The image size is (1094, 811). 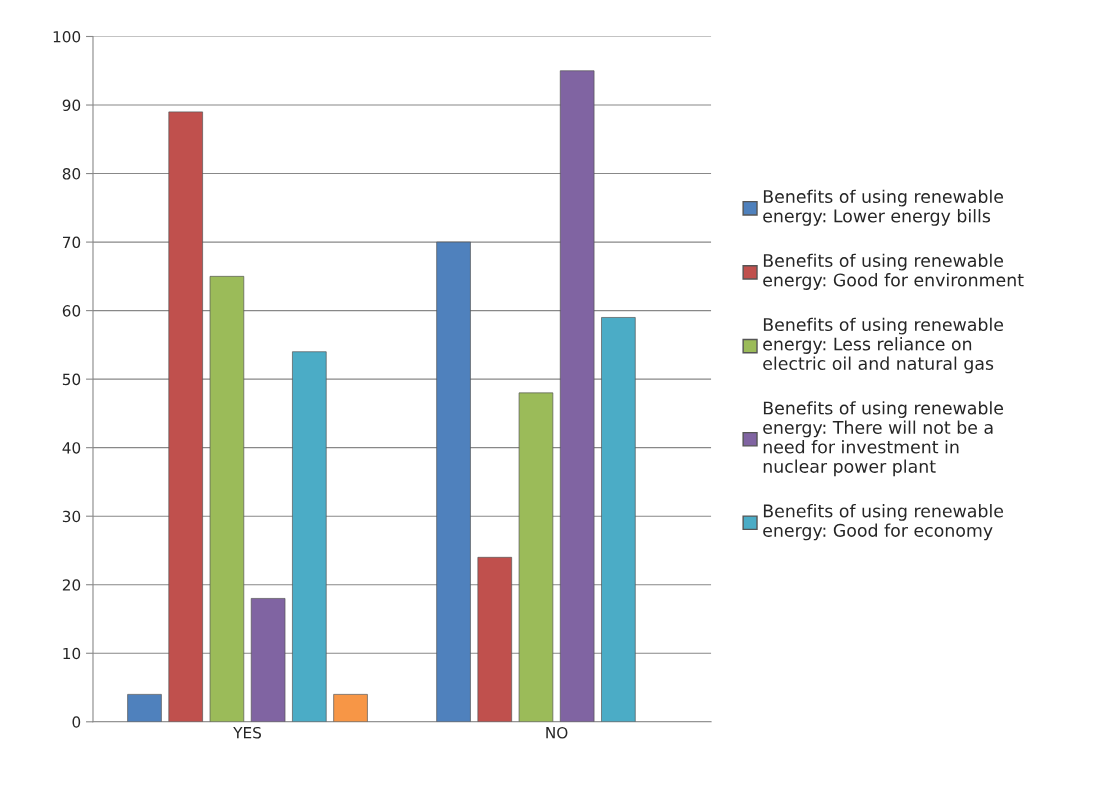 What do you see at coordinates (557, 732) in the screenshot?
I see `x-tick-label: NO` at bounding box center [557, 732].